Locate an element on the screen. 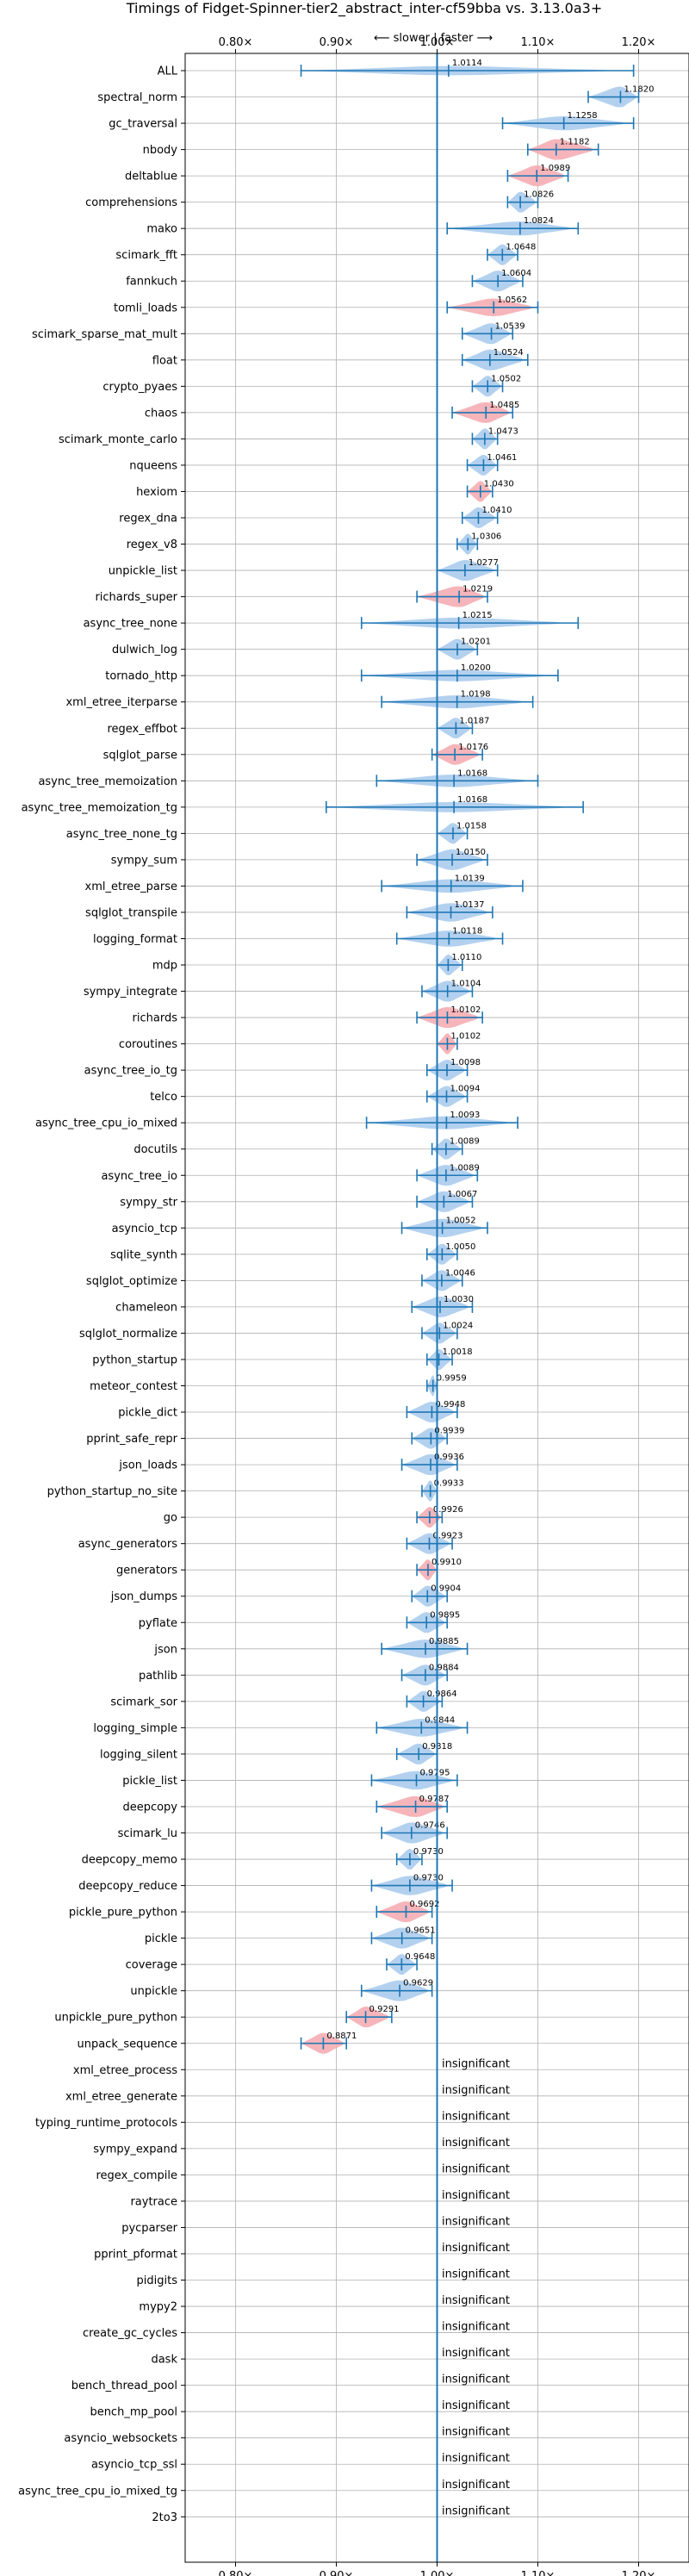 The width and height of the screenshot is (689, 2576). benchmark-label: unpickle_pure_python is located at coordinates (115, 2019).